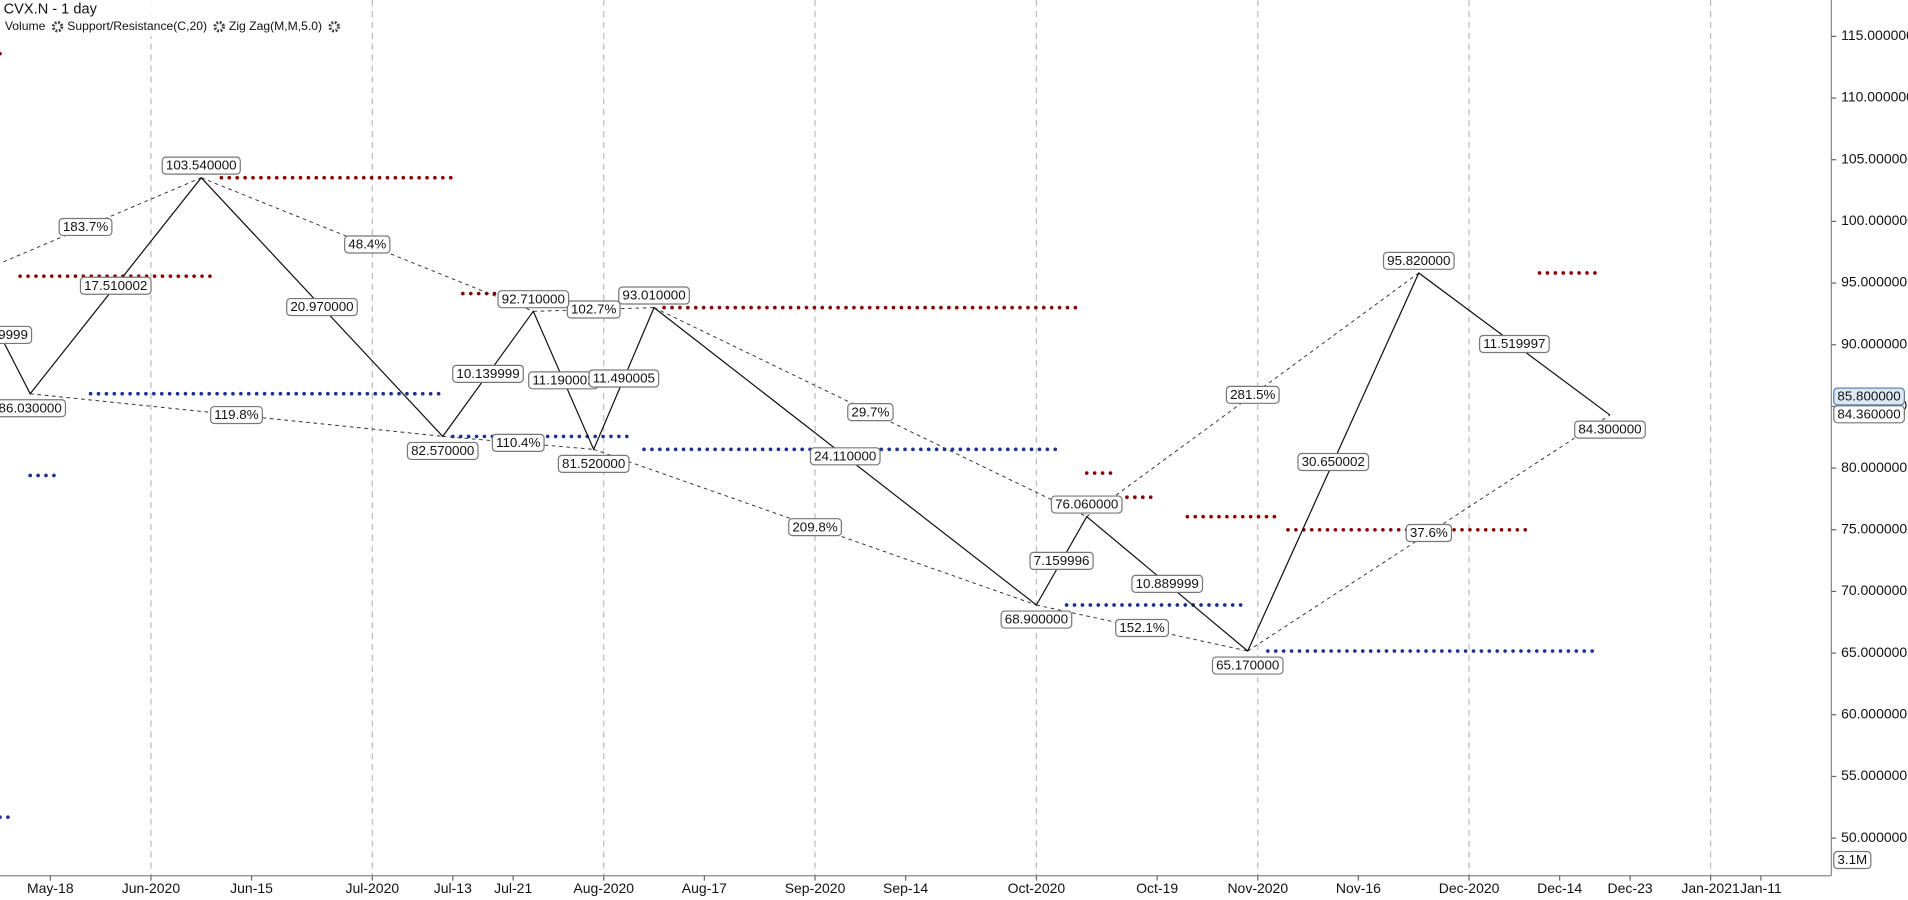 Image resolution: width=1908 pixels, height=900 pixels. What do you see at coordinates (704, 888) in the screenshot?
I see `x-tick-label: Aug-17` at bounding box center [704, 888].